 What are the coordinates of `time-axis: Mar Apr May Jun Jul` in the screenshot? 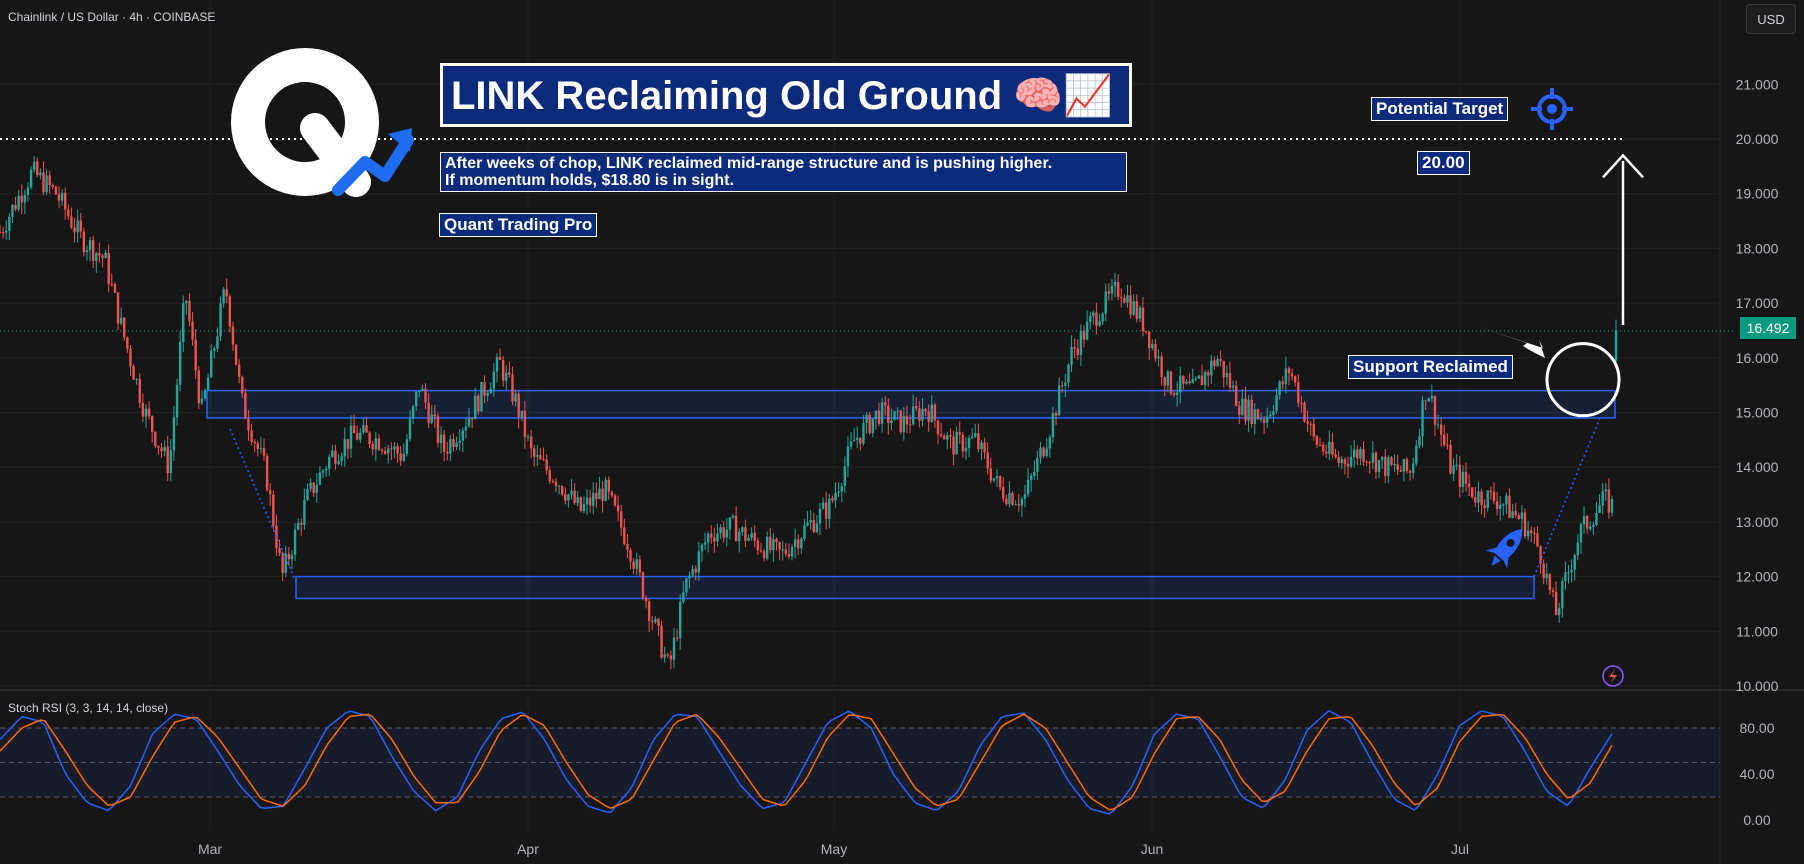 It's located at (833, 849).